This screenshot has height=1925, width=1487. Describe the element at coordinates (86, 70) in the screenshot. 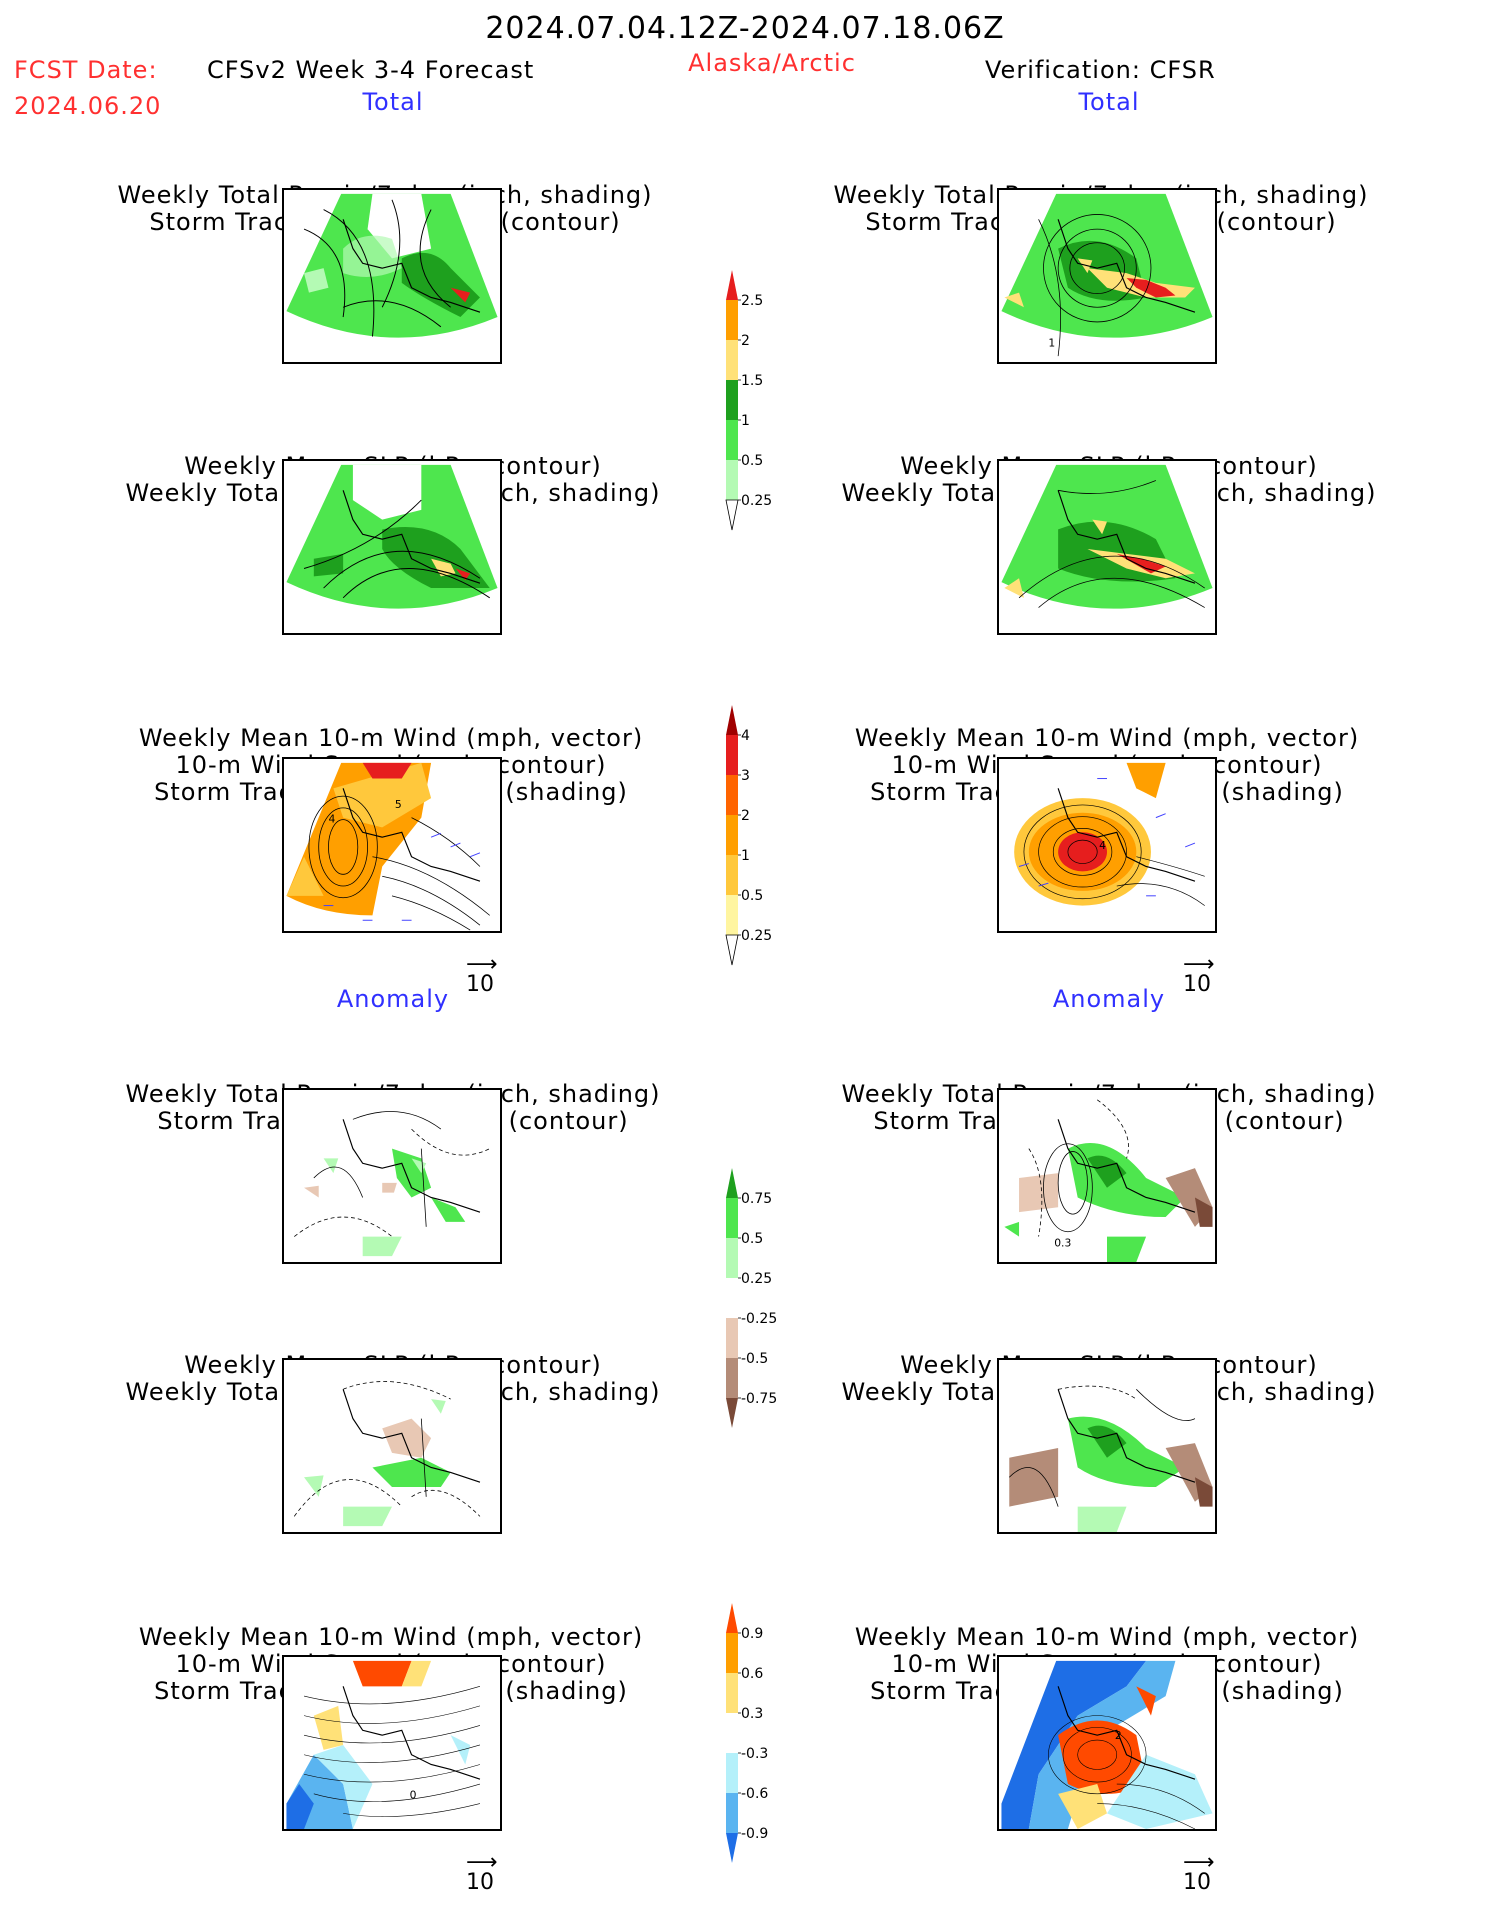

I see `fcst-date-label: FCST Date:` at that location.